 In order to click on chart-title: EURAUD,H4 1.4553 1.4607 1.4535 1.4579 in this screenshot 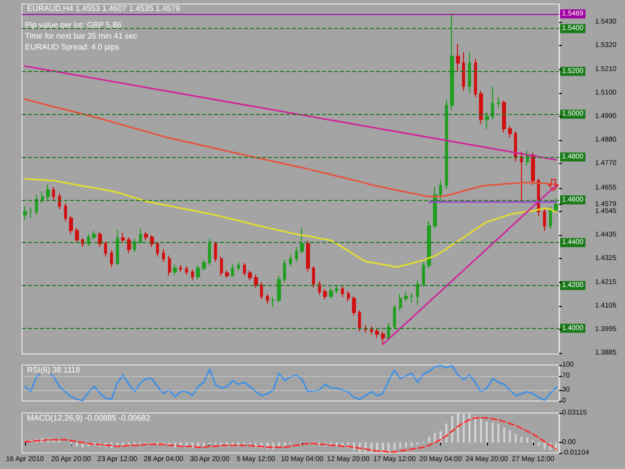, I will do `click(104, 8)`.